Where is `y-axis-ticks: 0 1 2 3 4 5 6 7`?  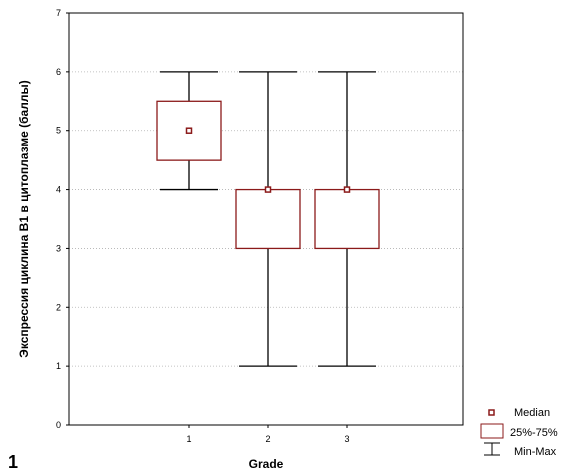
y-axis-ticks: 0 1 2 3 4 5 6 7 is located at coordinates (62, 219).